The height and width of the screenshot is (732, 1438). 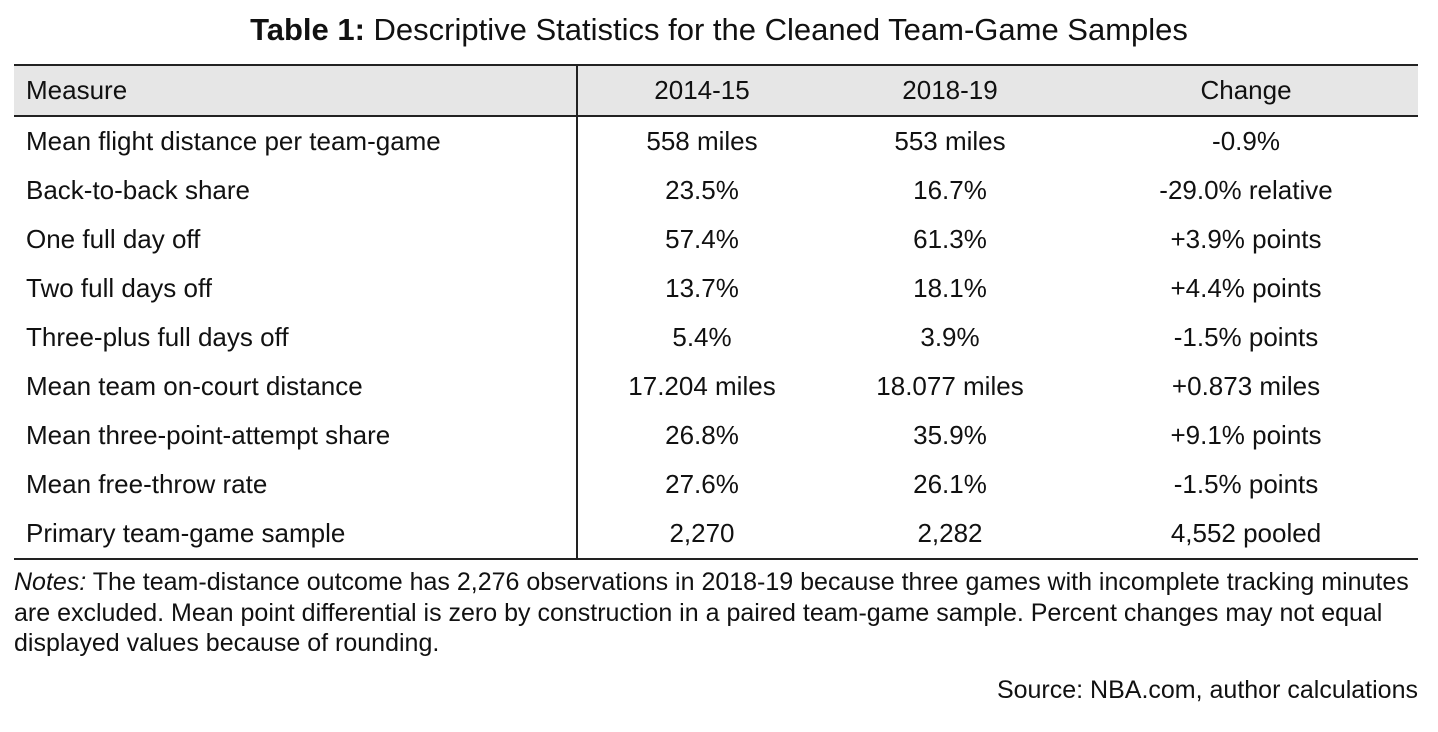 What do you see at coordinates (702, 435) in the screenshot?
I see `cell-2014-15: 26.8%` at bounding box center [702, 435].